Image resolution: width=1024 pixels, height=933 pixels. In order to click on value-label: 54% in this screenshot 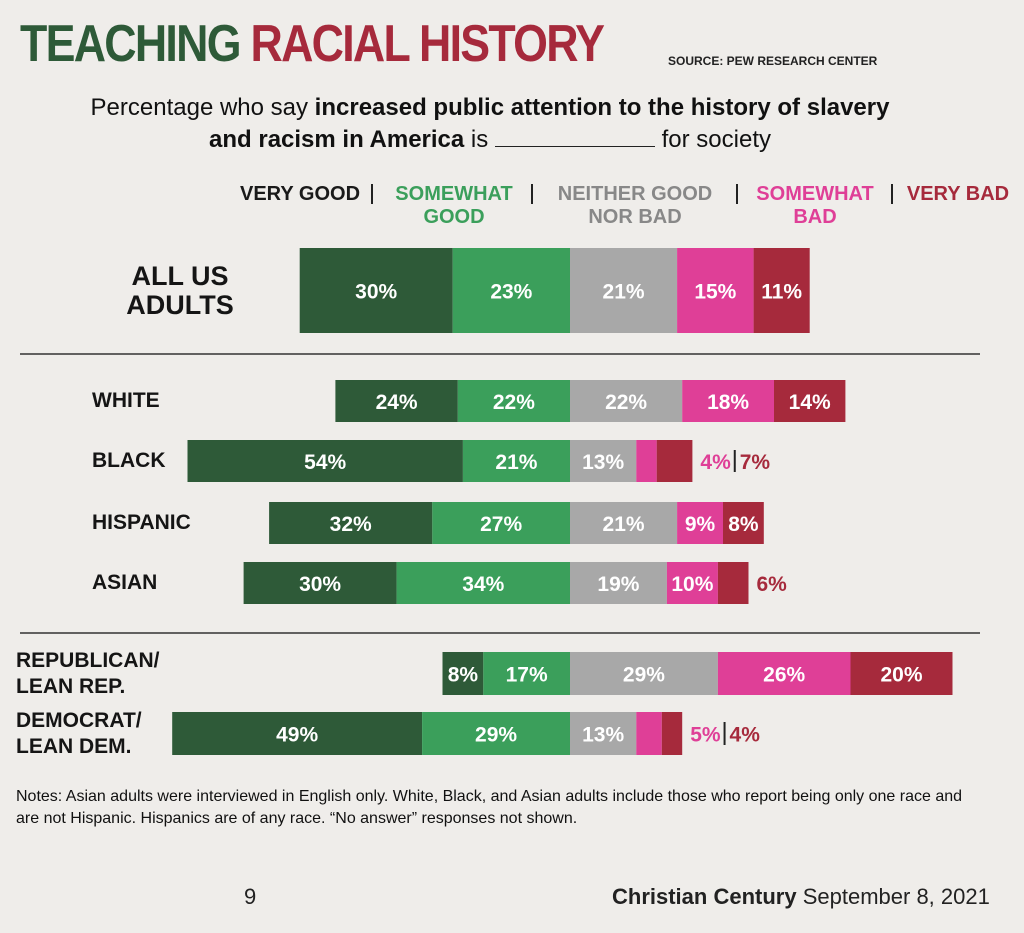, I will do `click(325, 462)`.